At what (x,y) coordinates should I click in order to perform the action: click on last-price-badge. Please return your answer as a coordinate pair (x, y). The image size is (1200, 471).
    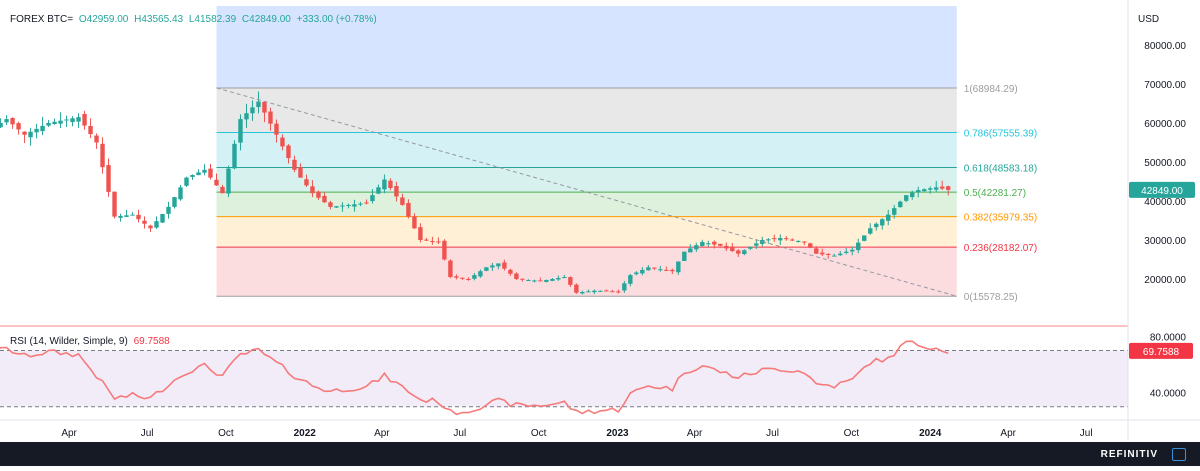
    Looking at the image, I should click on (1162, 189).